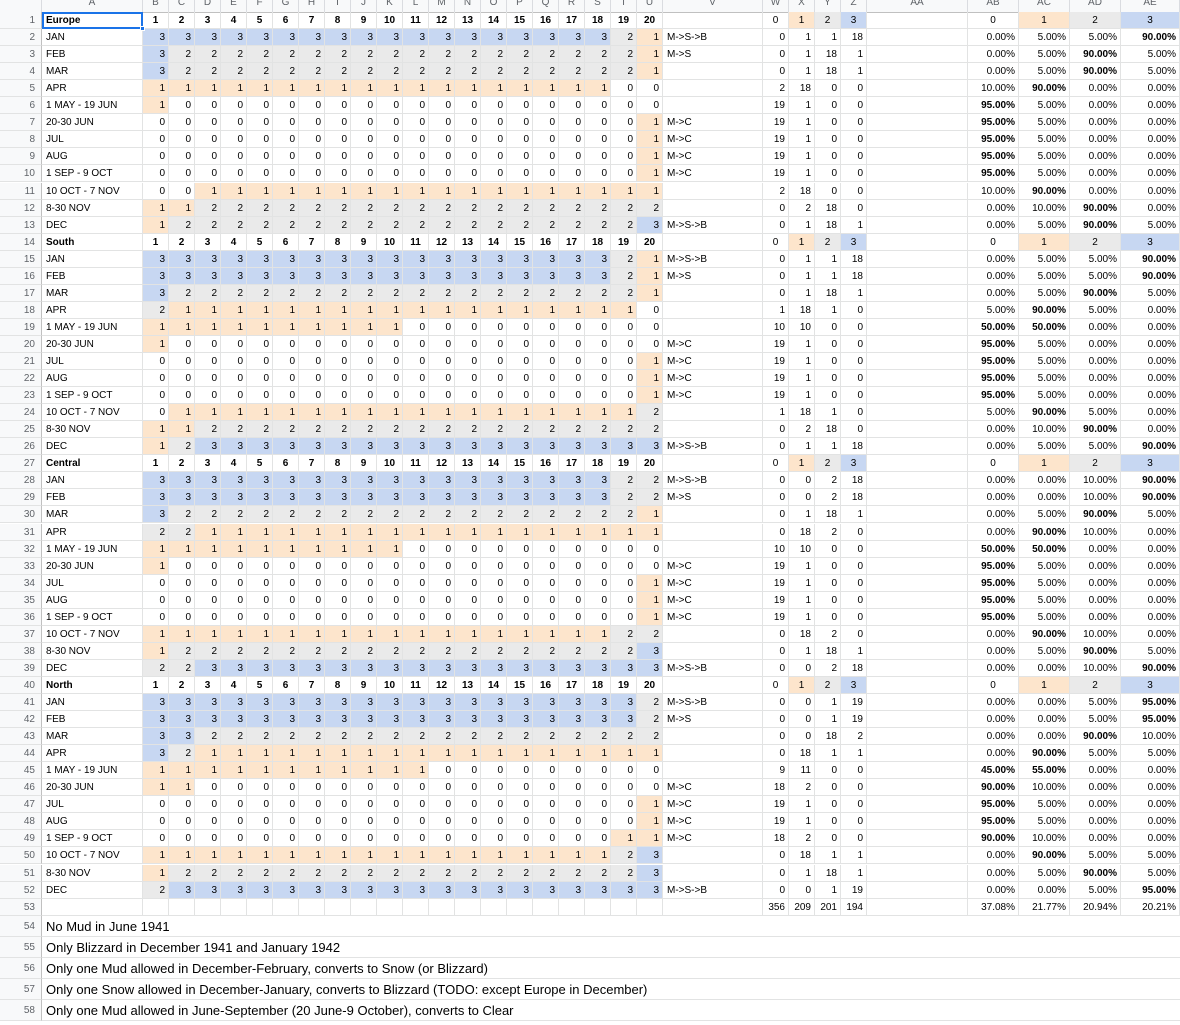 This screenshot has height=1025, width=1180. What do you see at coordinates (802, 771) in the screenshot?
I see `count-cell: 11` at bounding box center [802, 771].